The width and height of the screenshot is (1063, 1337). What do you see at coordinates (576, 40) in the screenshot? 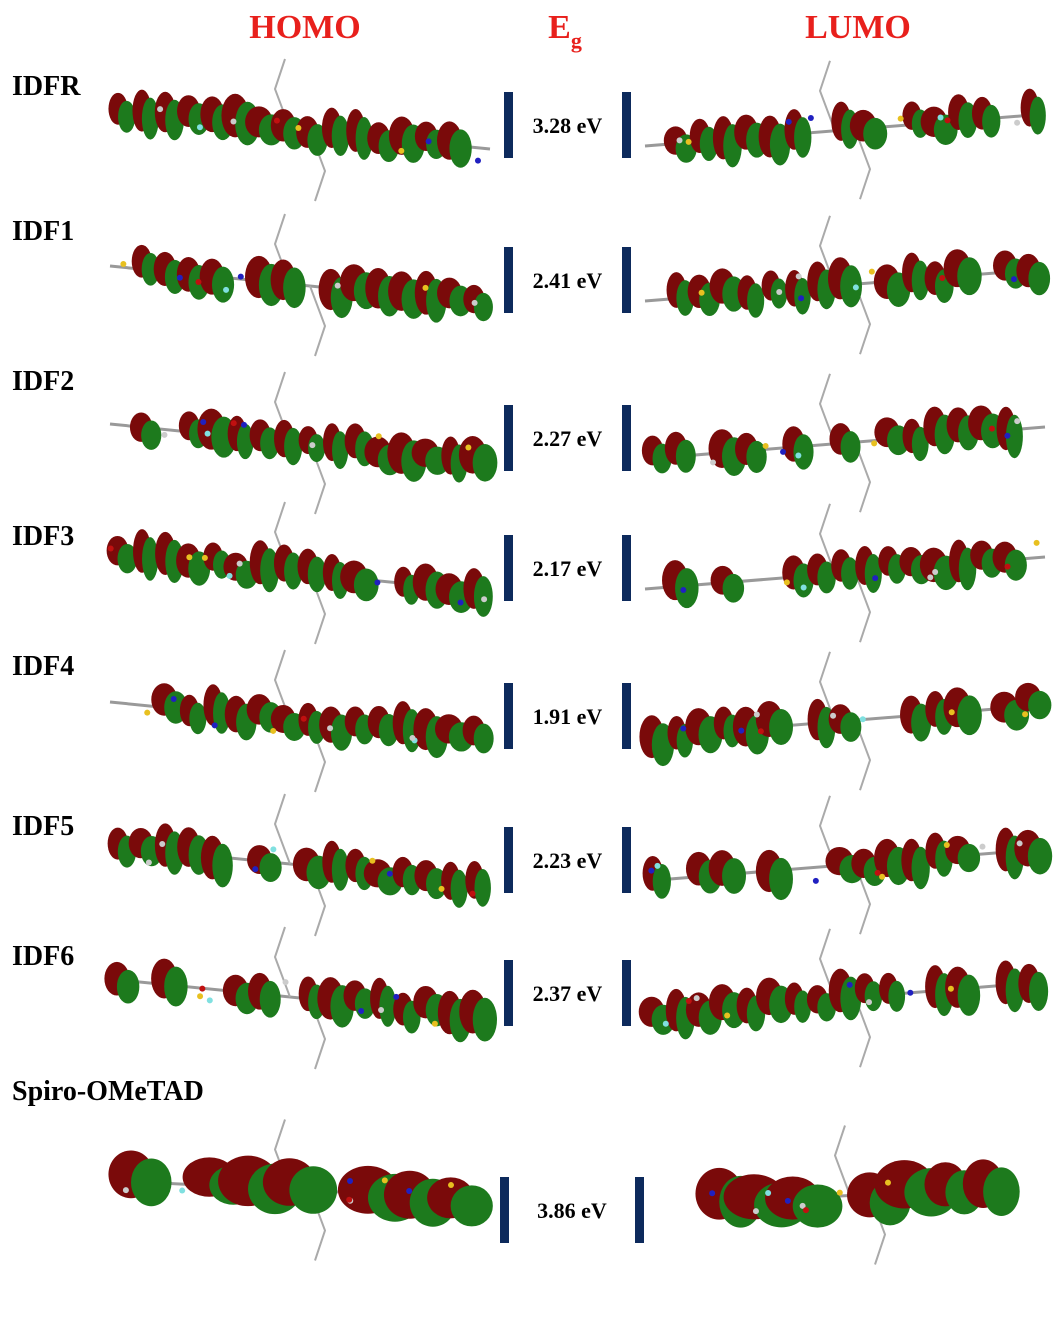
I see `gap-header-sub: g` at bounding box center [576, 40].